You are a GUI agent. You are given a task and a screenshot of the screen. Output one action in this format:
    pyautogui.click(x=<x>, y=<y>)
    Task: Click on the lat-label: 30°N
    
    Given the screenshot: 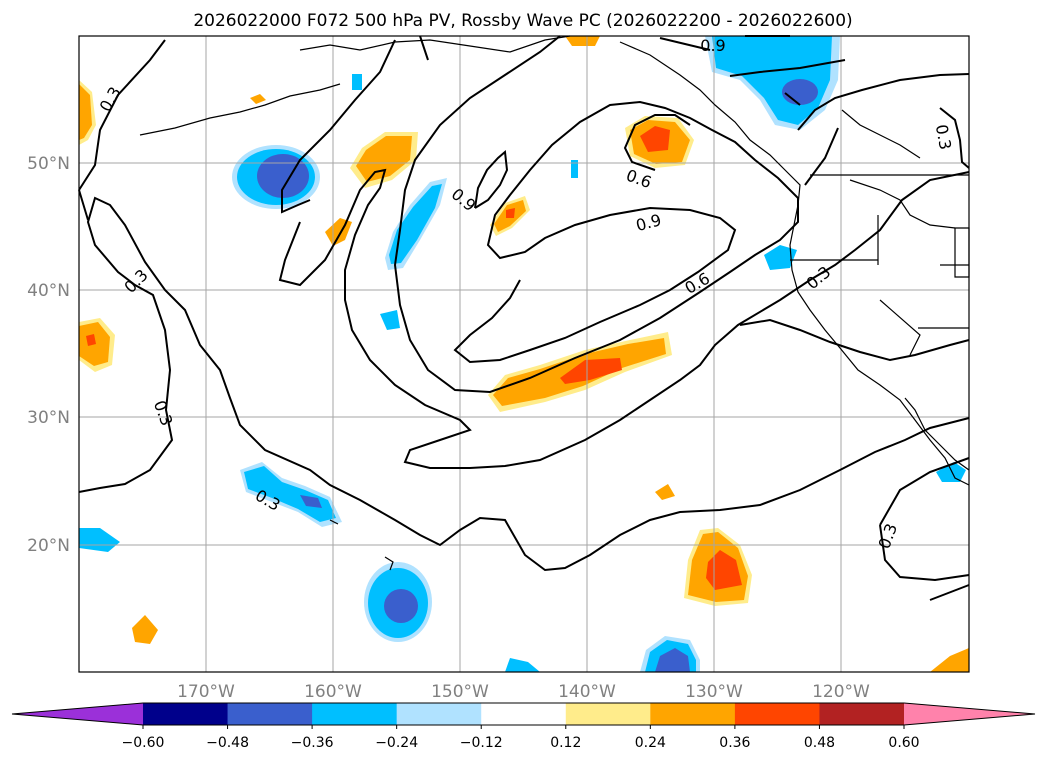 What is the action you would take?
    pyautogui.click(x=48, y=418)
    